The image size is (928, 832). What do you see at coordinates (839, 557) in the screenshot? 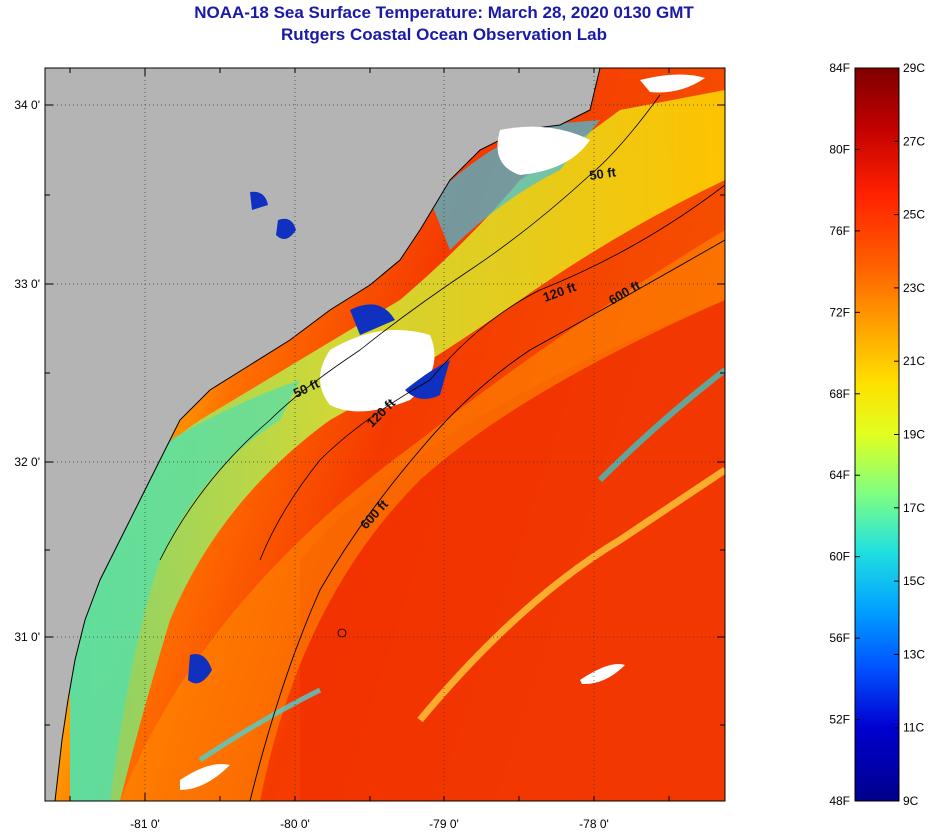
I see `colorbar-f-label: 60F` at bounding box center [839, 557].